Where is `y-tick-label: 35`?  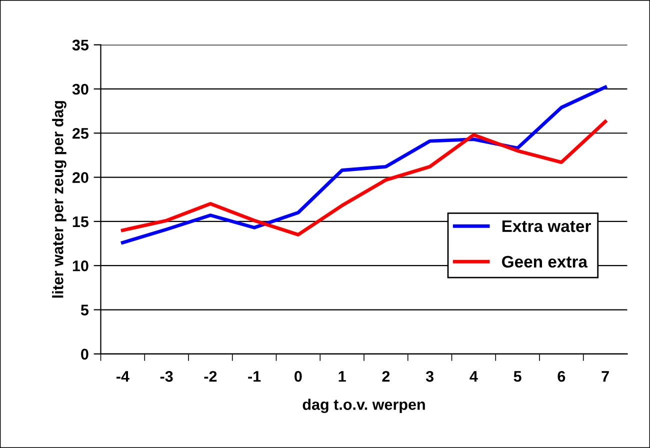 y-tick-label: 35 is located at coordinates (80, 45).